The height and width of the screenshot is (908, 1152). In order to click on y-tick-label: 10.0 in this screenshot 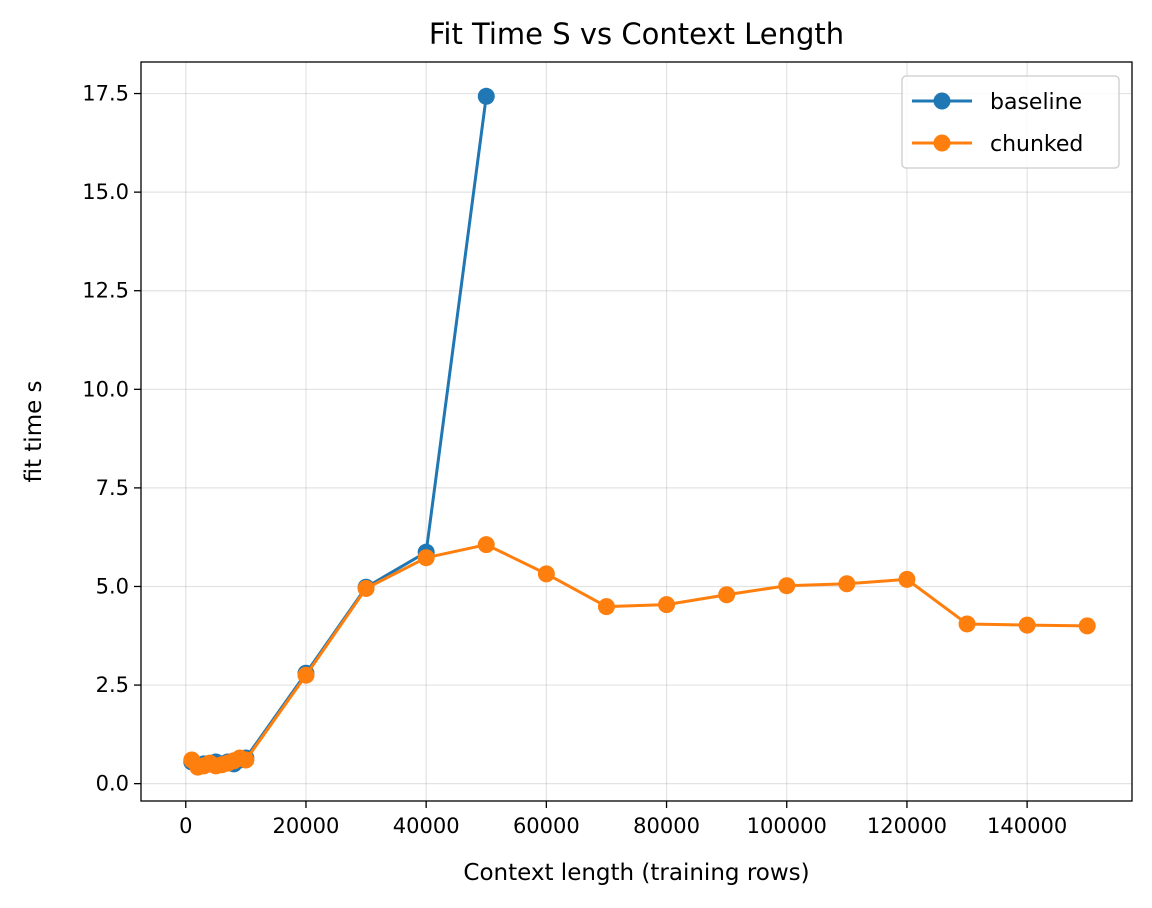, I will do `click(105, 389)`.